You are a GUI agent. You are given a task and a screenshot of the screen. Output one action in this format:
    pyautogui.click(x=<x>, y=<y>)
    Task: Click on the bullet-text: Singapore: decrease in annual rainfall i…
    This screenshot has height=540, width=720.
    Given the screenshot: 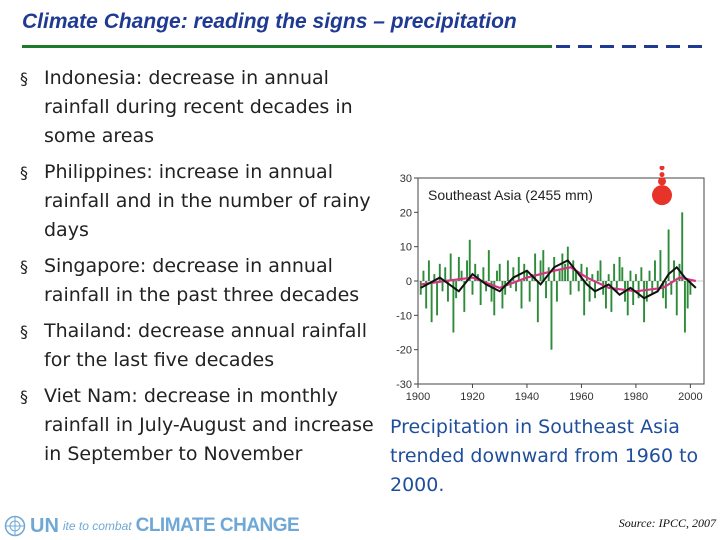 What is the action you would take?
    pyautogui.click(x=202, y=280)
    